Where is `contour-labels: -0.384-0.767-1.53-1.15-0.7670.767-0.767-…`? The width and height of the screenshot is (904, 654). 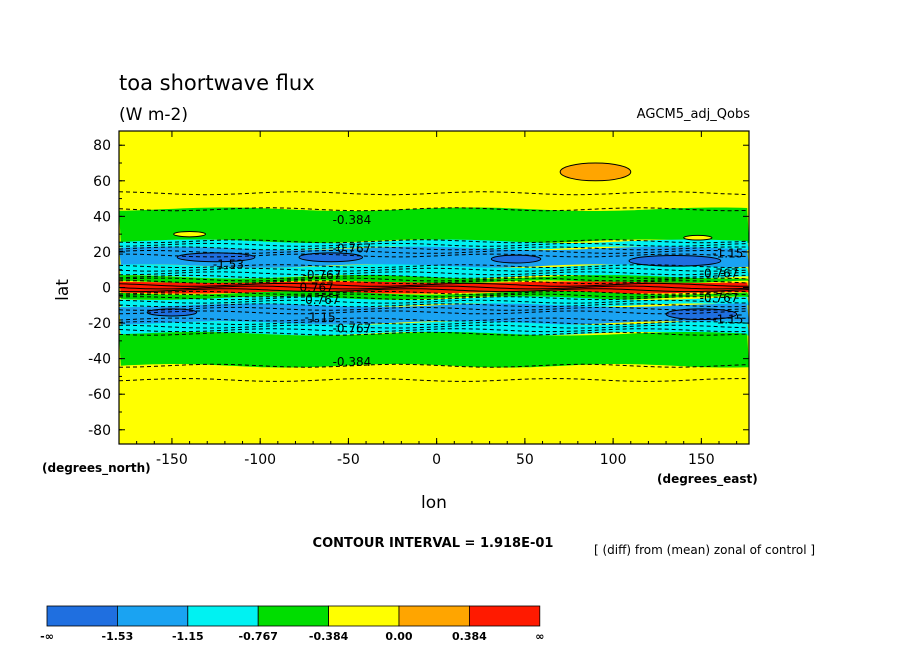 contour-labels: -0.384-0.767-1.53-1.15-0.7670.767-0.767-… is located at coordinates (478, 291).